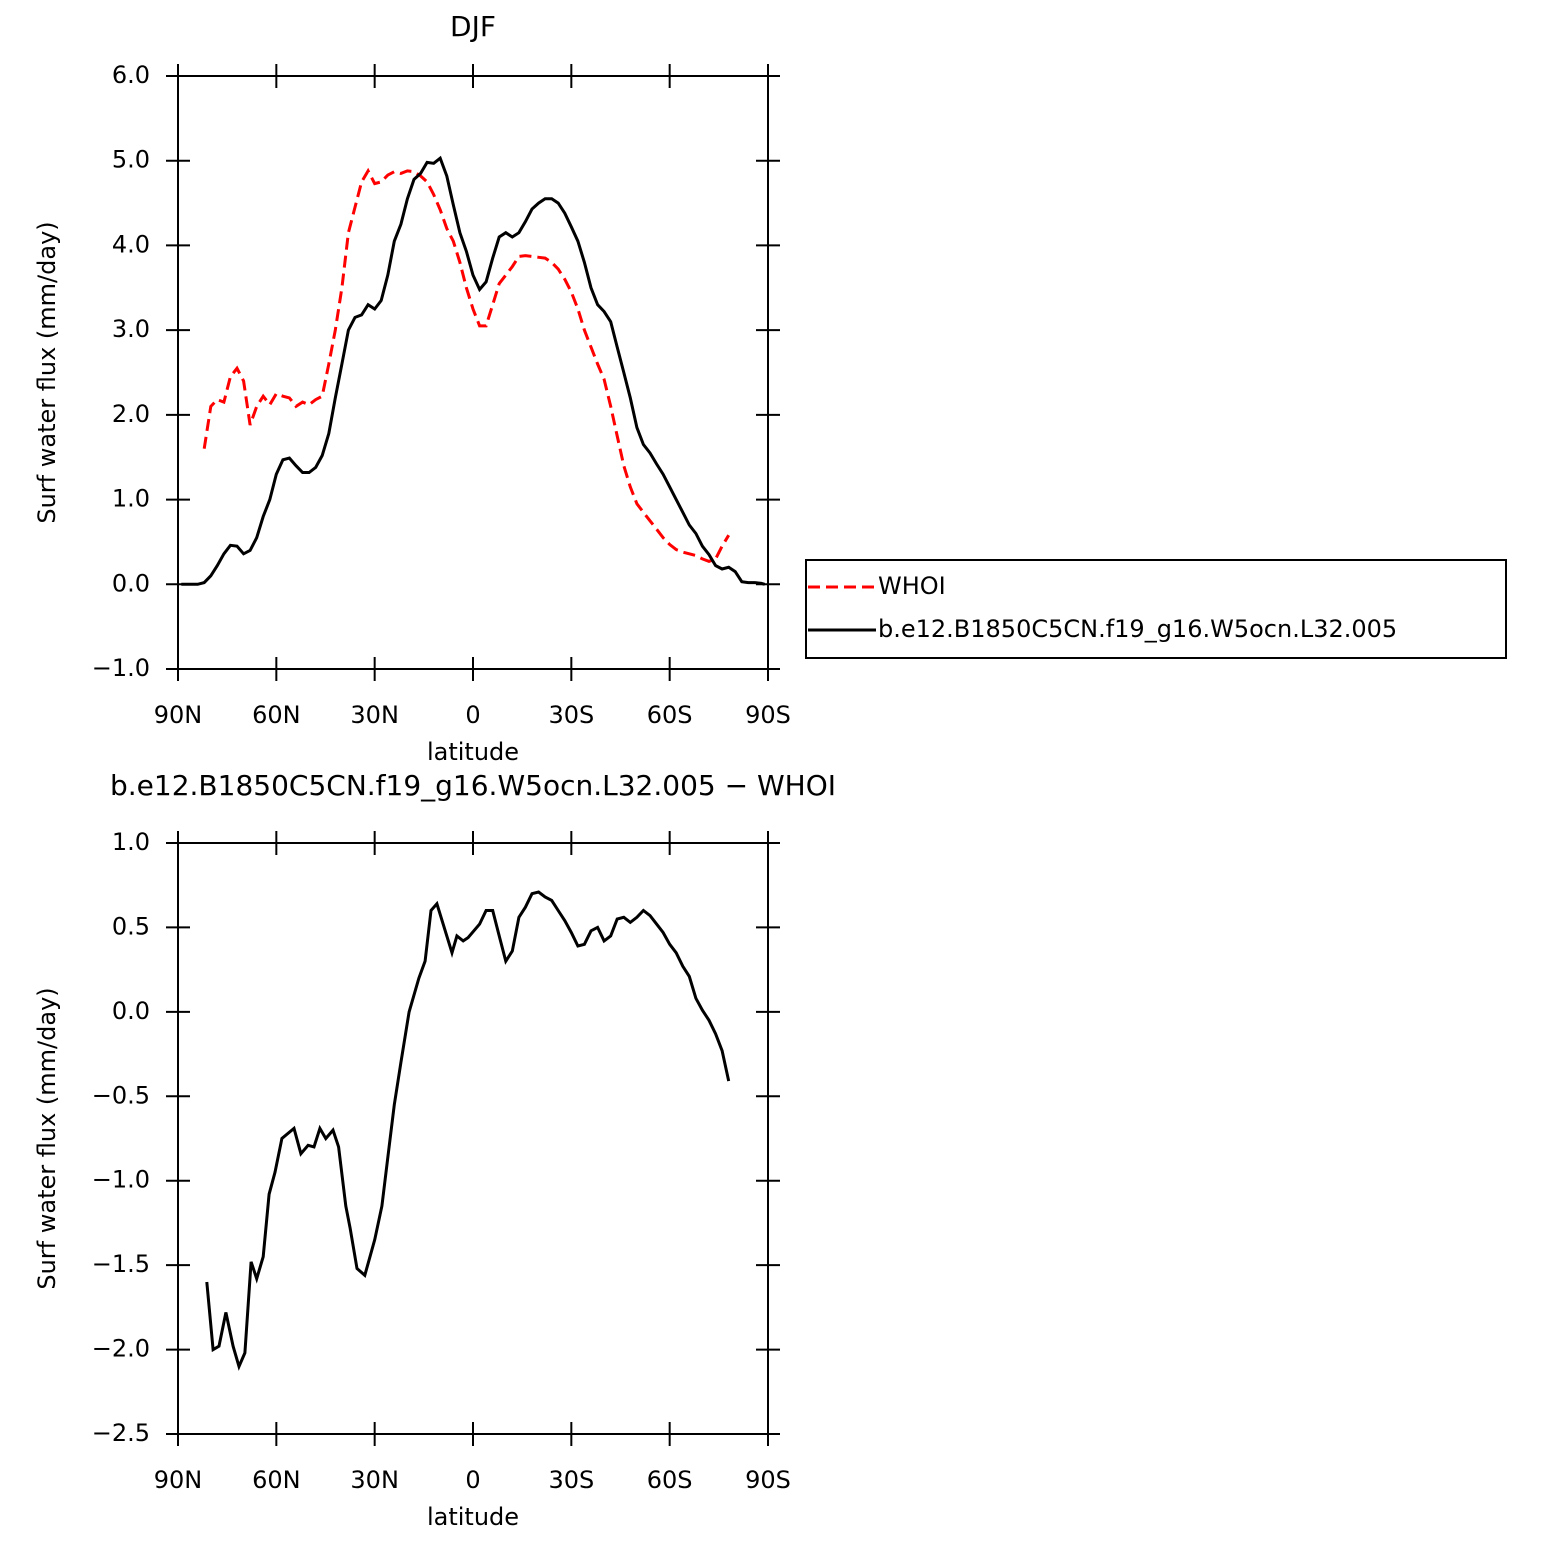  What do you see at coordinates (131, 160) in the screenshot?
I see `y-tick-label: 5.0` at bounding box center [131, 160].